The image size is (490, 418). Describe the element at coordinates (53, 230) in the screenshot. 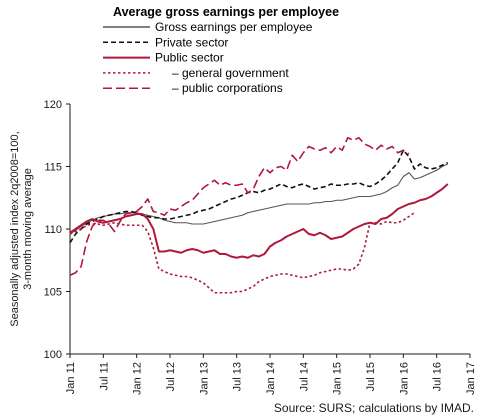

I see `y-tick-label: 110` at that location.